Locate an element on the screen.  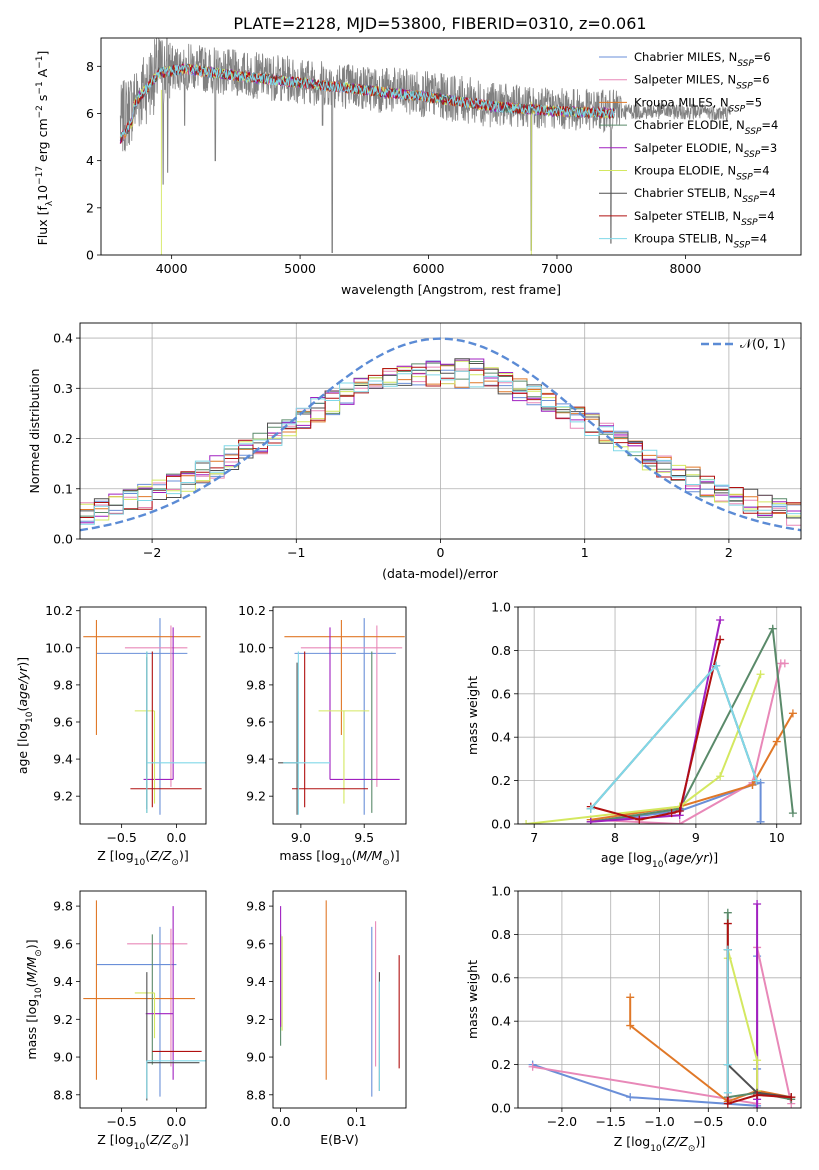
x-tick-label: 8 is located at coordinates (615, 837).